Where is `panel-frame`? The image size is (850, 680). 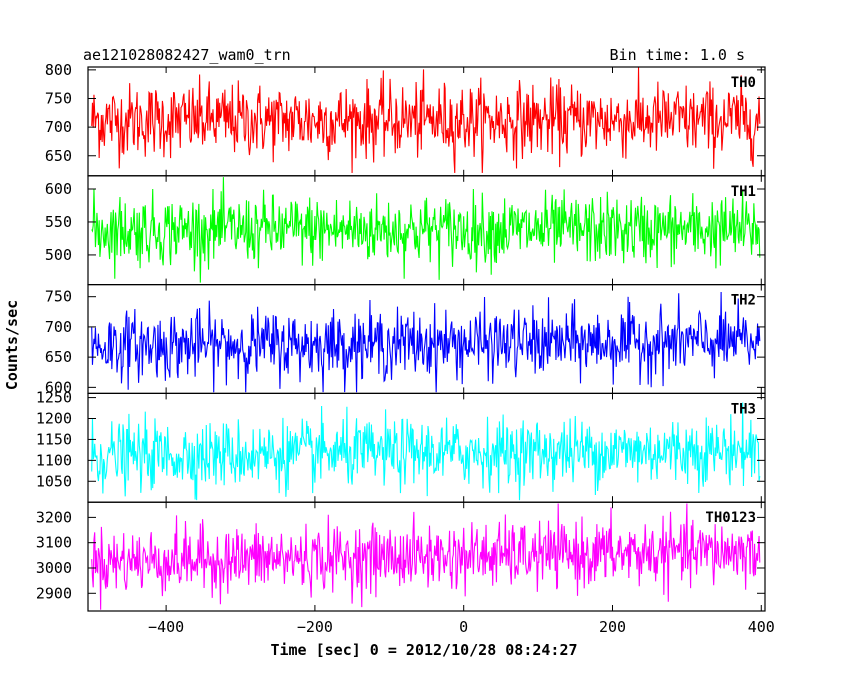 panel-frame is located at coordinates (426, 556).